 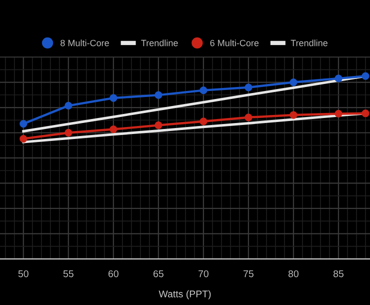 I want to click on x-tick-label: 85, so click(x=339, y=274).